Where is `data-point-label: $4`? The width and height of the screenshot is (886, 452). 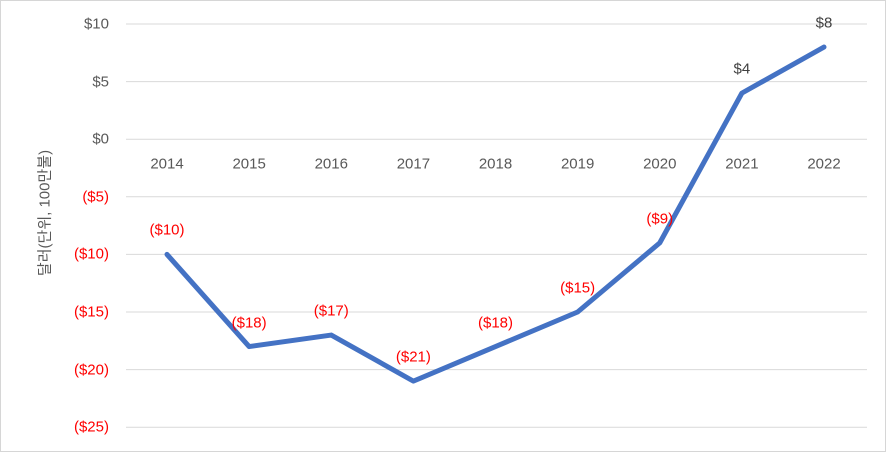 data-point-label: $4 is located at coordinates (742, 69).